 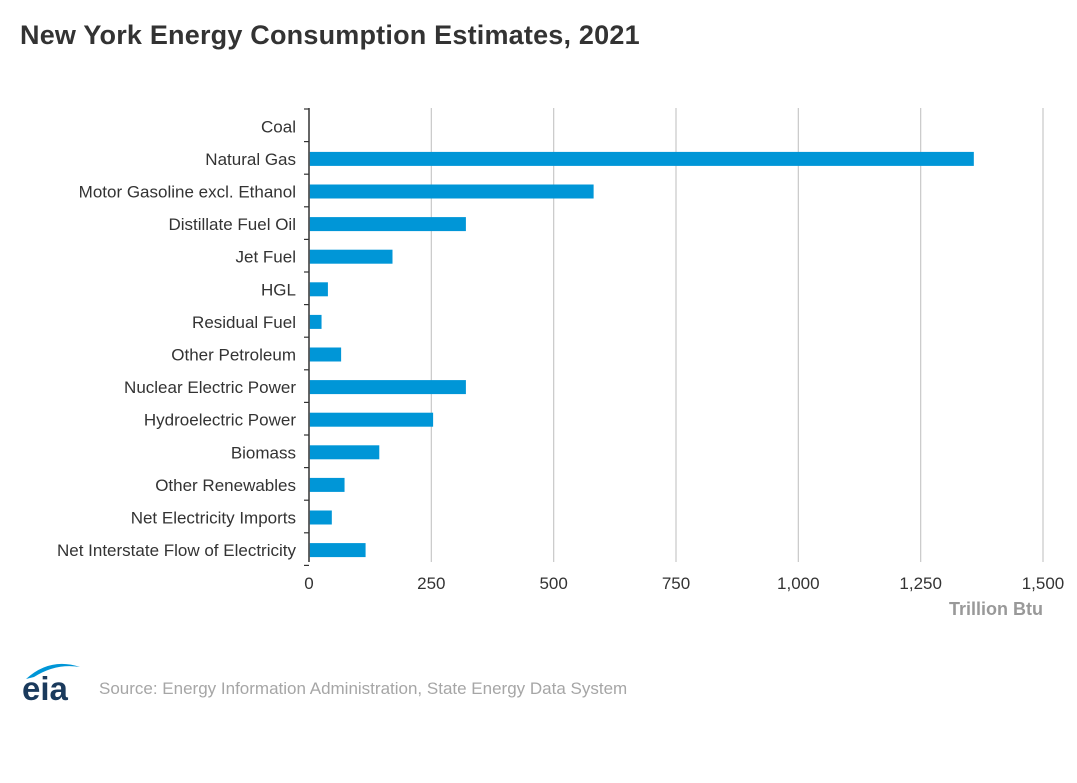 What do you see at coordinates (187, 192) in the screenshot?
I see `category-label: Motor Gasoline excl. Ethanol` at bounding box center [187, 192].